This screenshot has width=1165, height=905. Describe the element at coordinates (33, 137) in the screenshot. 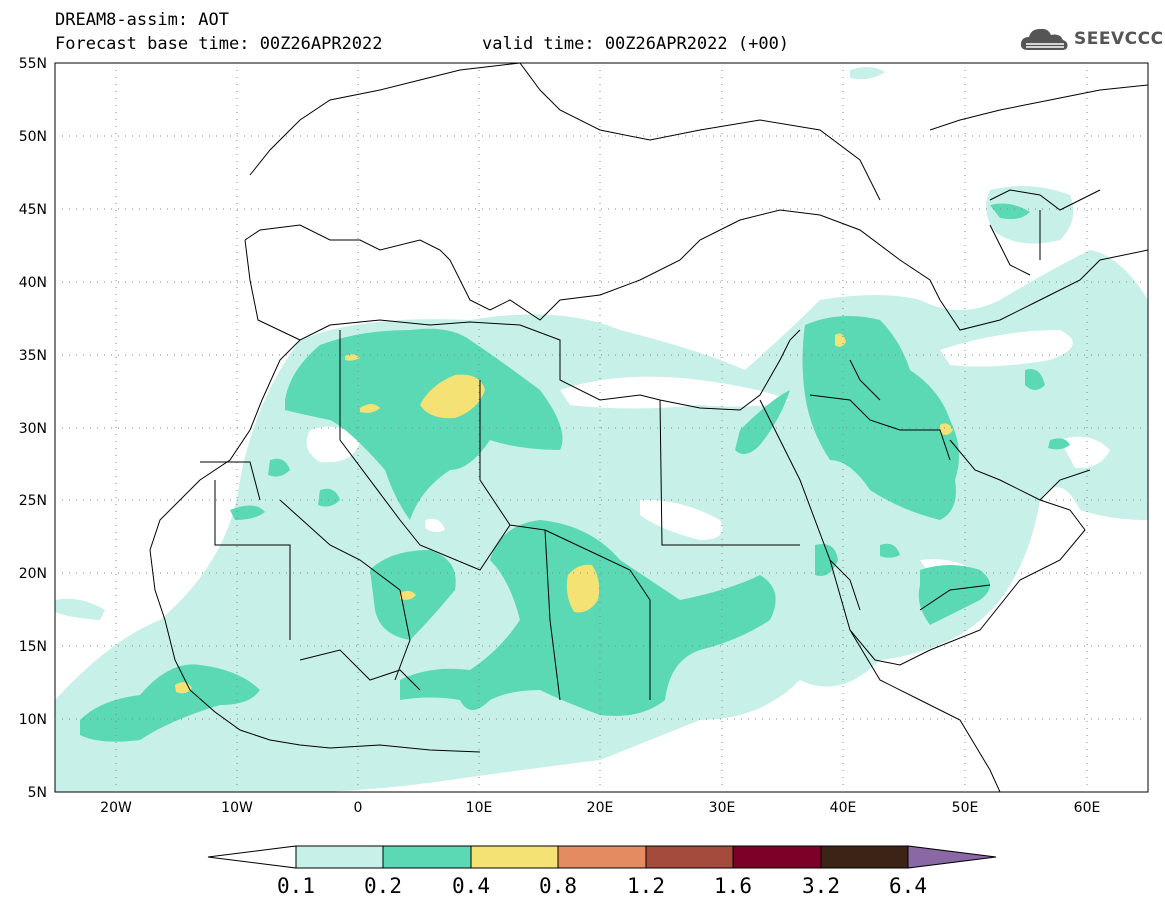

I see `lat-label: 50N` at that location.